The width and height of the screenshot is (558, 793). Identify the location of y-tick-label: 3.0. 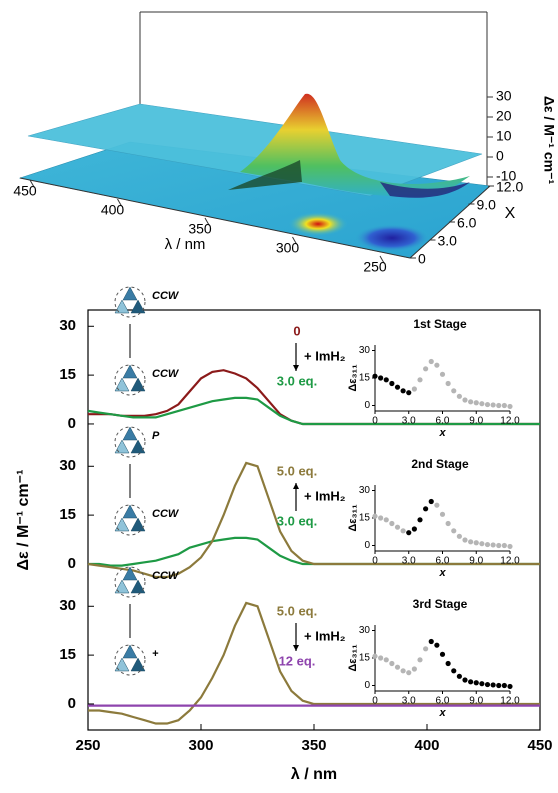
(448, 241).